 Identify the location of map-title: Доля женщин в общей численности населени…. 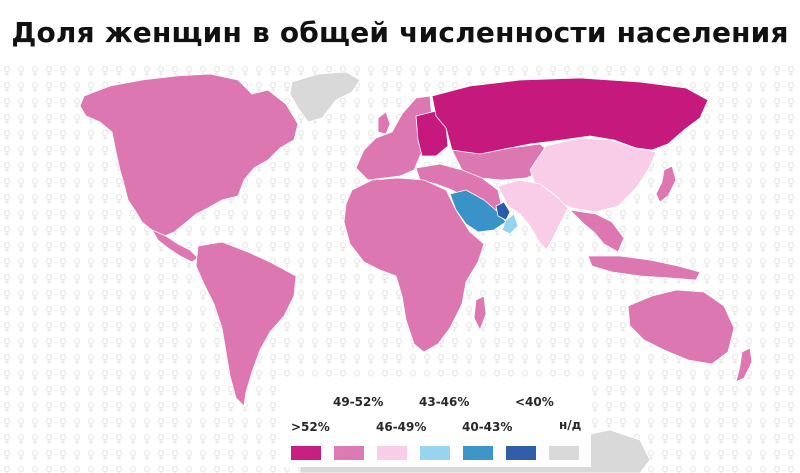
(400, 32).